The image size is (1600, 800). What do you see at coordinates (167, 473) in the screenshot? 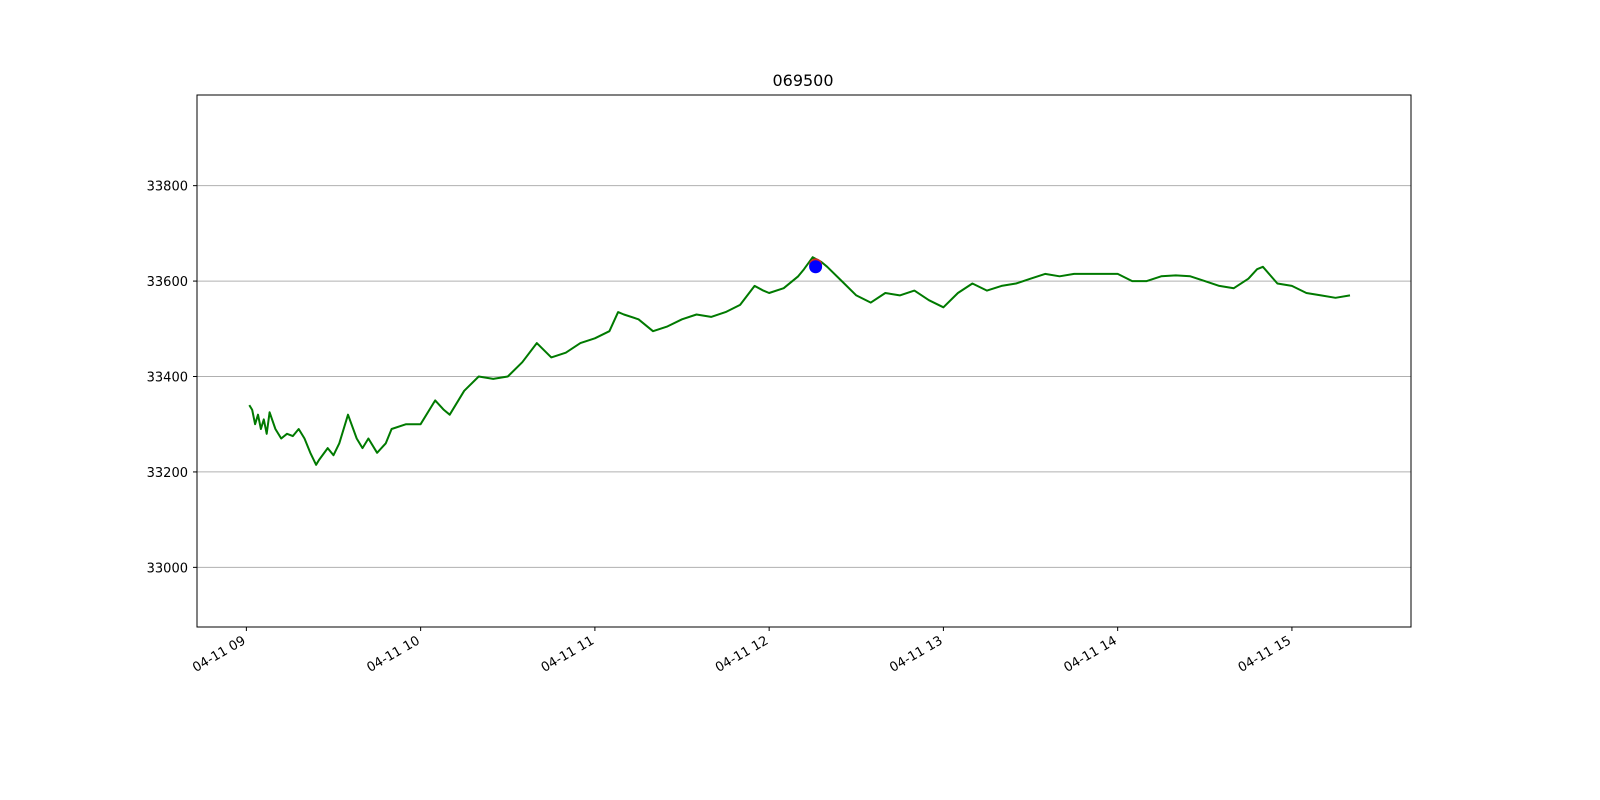
I see `y-tick-label: 33200` at bounding box center [167, 473].